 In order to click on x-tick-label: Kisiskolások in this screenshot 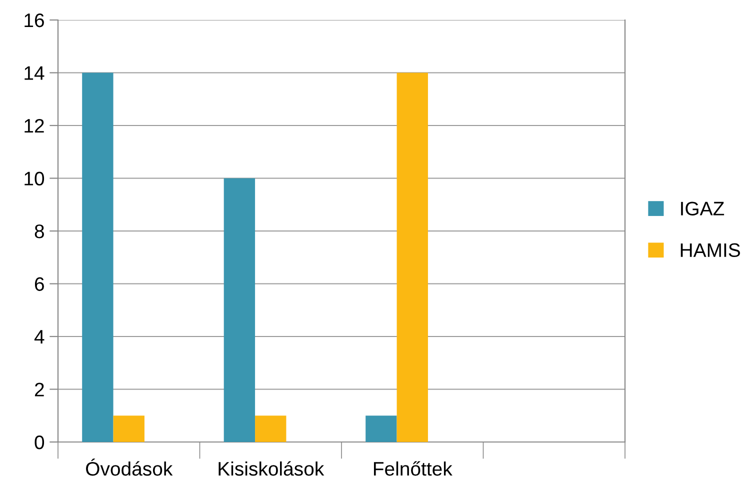, I will do `click(271, 468)`.